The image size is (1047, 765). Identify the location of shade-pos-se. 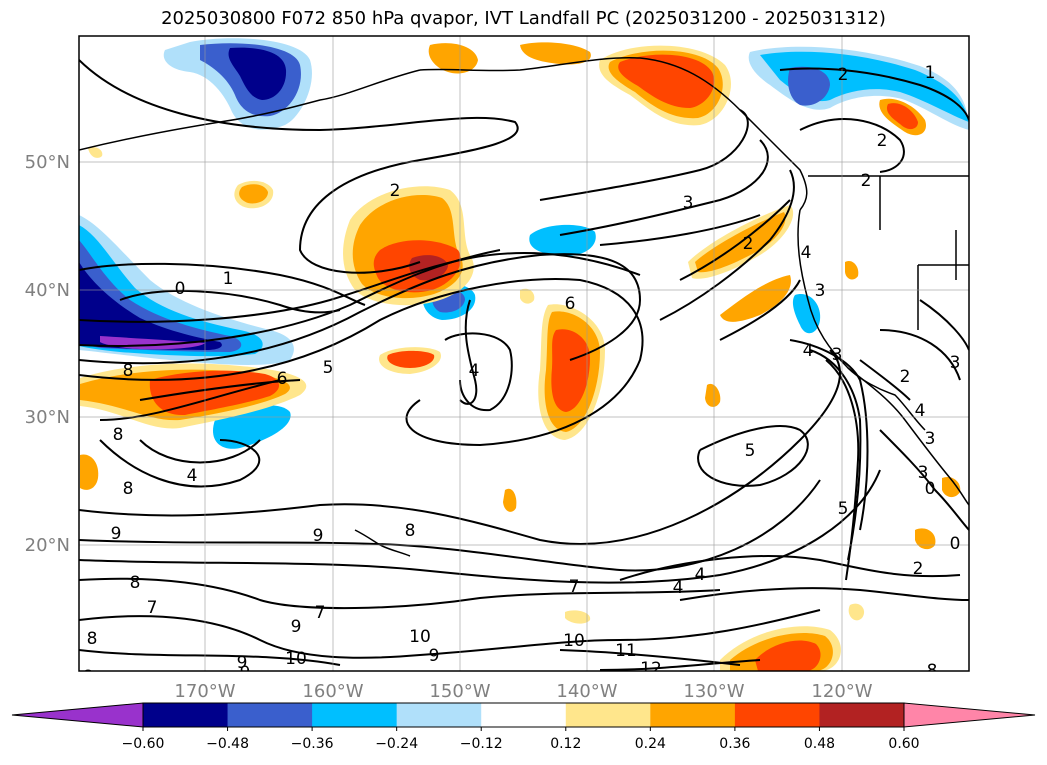
(856, 612).